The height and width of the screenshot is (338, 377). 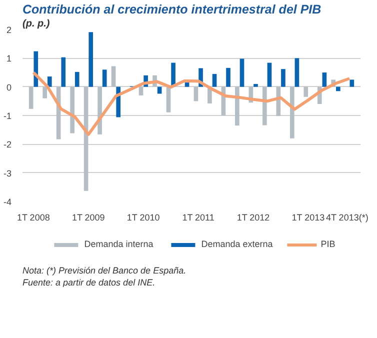 What do you see at coordinates (88, 217) in the screenshot?
I see `x-tick-label: 1T 2009` at bounding box center [88, 217].